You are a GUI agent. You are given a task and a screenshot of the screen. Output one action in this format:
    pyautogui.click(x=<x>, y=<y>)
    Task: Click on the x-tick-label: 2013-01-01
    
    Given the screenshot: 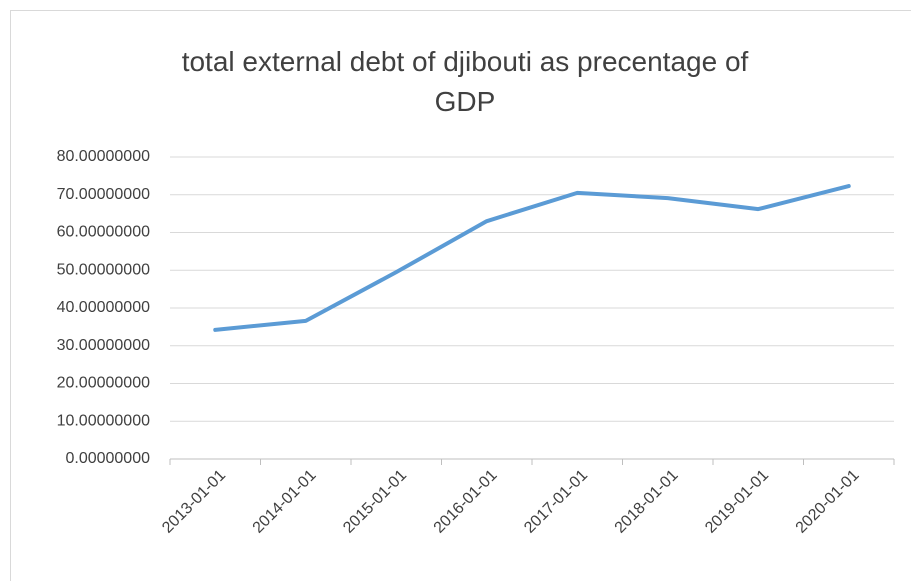 What is the action you would take?
    pyautogui.click(x=194, y=502)
    